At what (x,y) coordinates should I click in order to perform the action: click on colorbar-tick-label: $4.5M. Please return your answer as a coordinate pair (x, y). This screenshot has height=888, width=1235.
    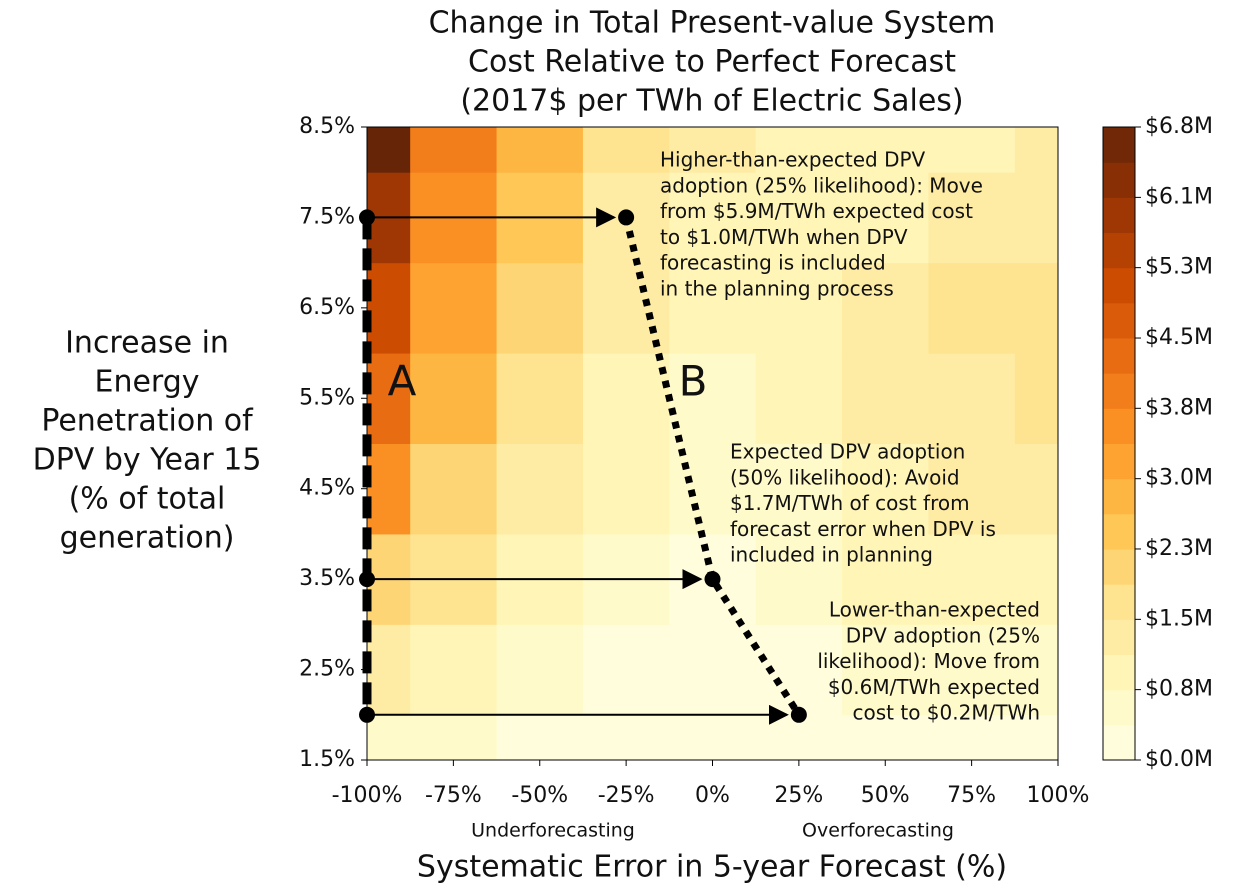
    Looking at the image, I should click on (1179, 337).